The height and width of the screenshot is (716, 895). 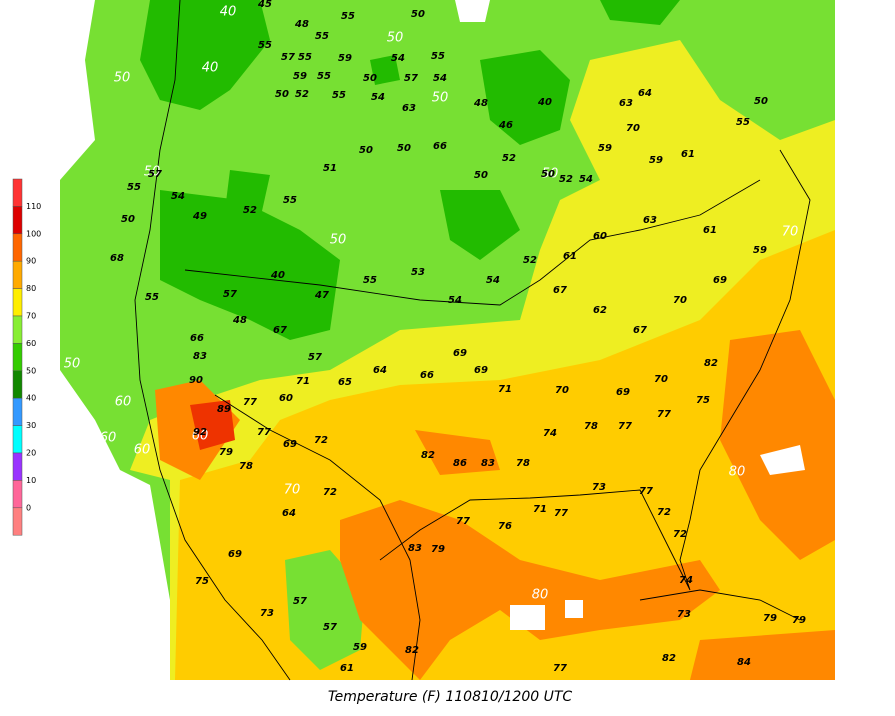 I want to click on legend-label: 70, so click(x=31, y=316).